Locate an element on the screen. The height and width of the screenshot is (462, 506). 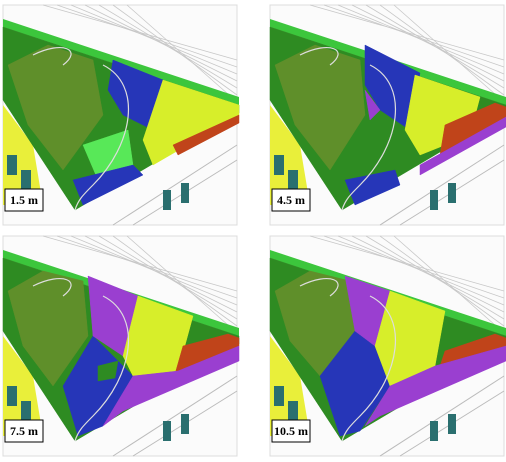
depth-label: 7.5 m is located at coordinates (24, 431).